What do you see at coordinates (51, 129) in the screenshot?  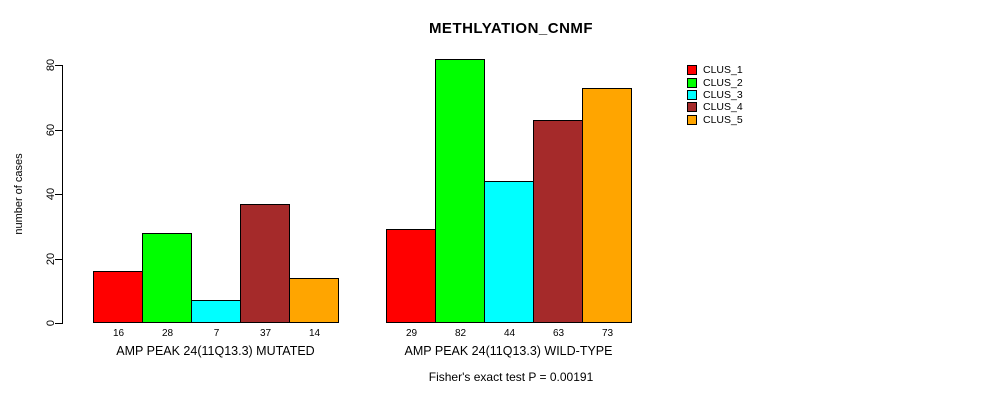 I see `y-tick-label-60: 60` at bounding box center [51, 129].